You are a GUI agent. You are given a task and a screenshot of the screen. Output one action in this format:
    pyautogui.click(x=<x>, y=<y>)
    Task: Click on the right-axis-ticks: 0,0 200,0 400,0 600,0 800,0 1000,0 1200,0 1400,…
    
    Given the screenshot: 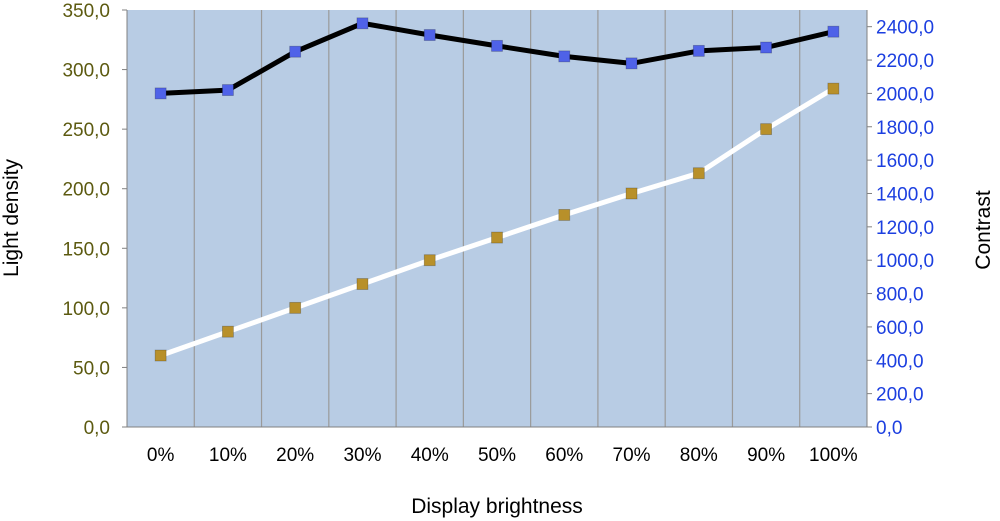 What is the action you would take?
    pyautogui.click(x=900, y=228)
    